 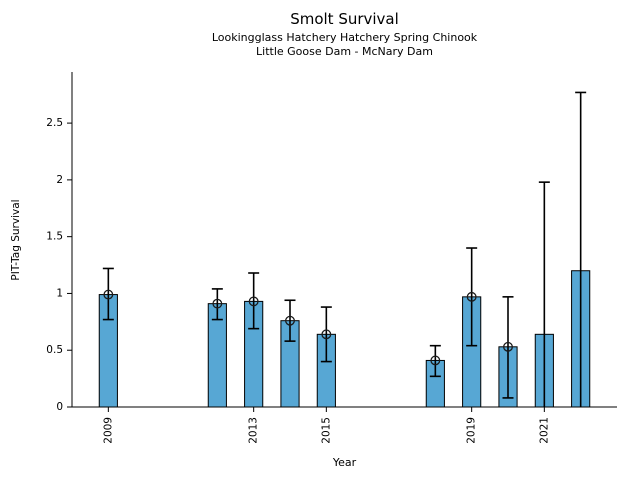 What do you see at coordinates (435, 360) in the screenshot?
I see `point-marker-2018` at bounding box center [435, 360].